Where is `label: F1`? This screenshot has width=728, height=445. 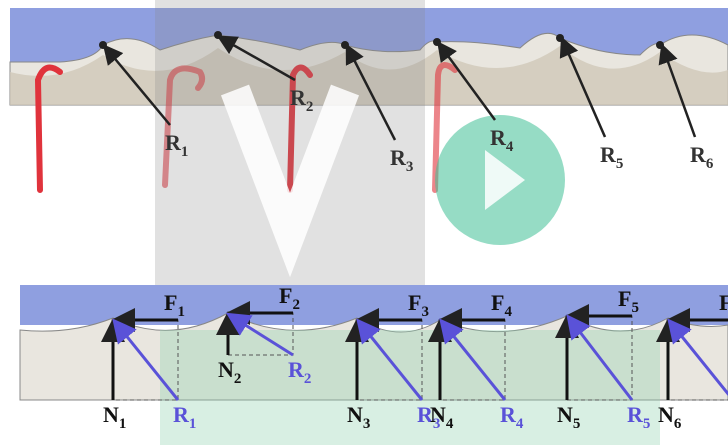 label: F1 is located at coordinates (174, 305).